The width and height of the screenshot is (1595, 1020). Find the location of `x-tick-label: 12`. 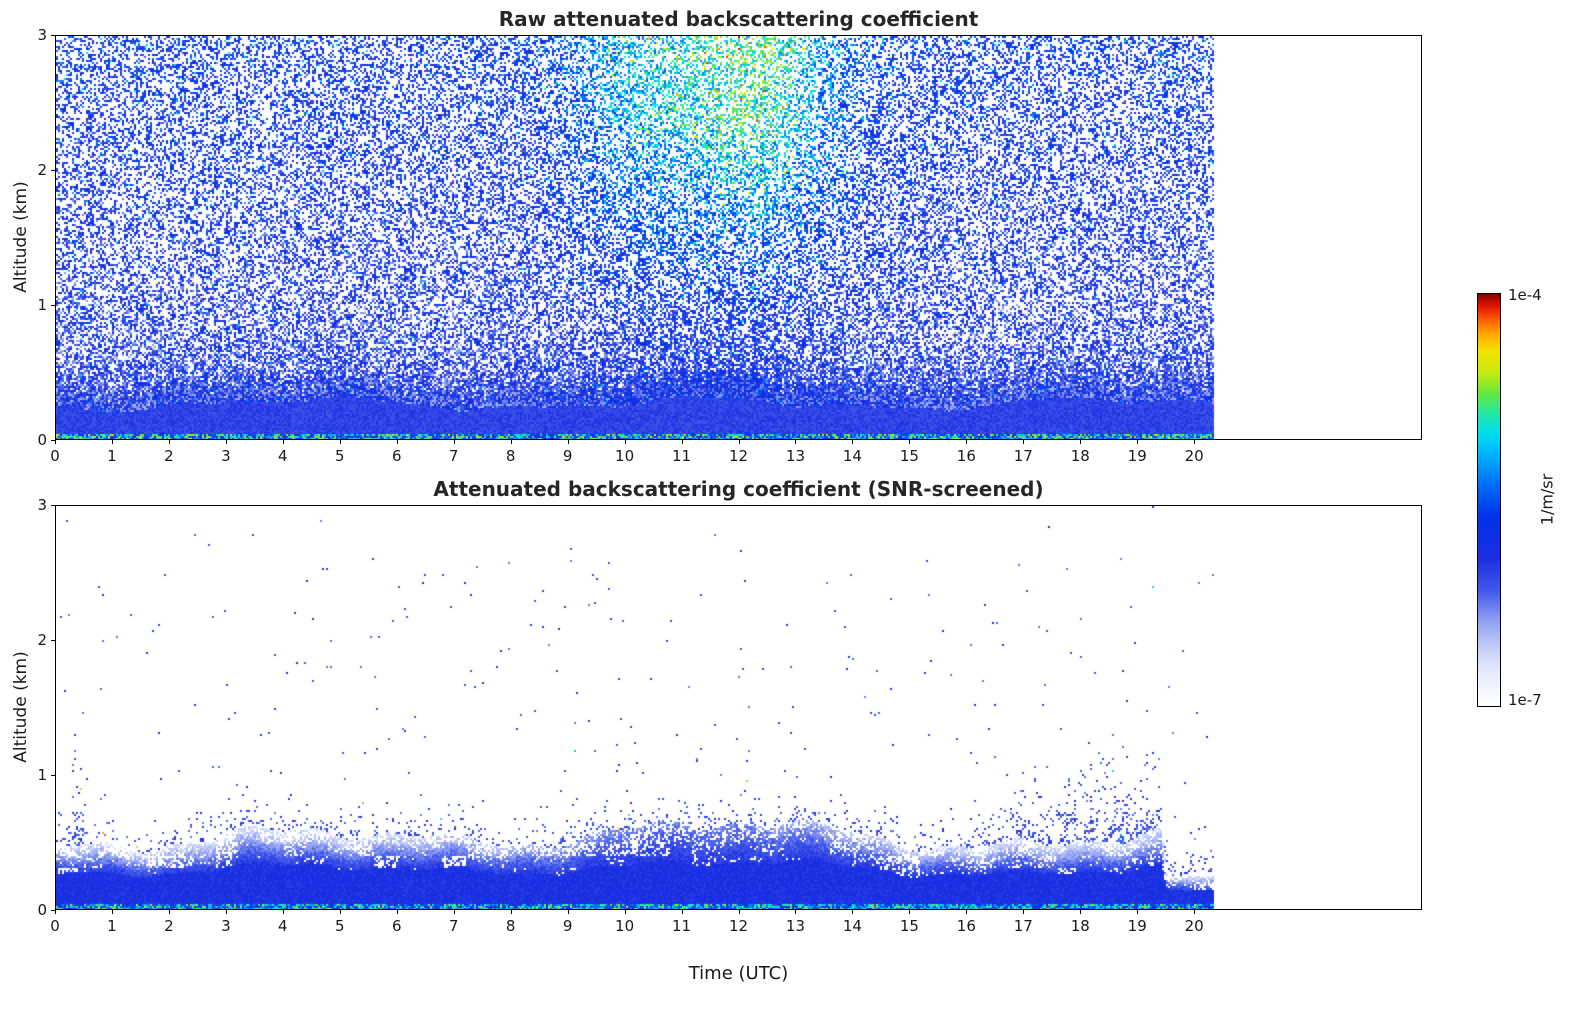

x-tick-label: 12 is located at coordinates (738, 926).